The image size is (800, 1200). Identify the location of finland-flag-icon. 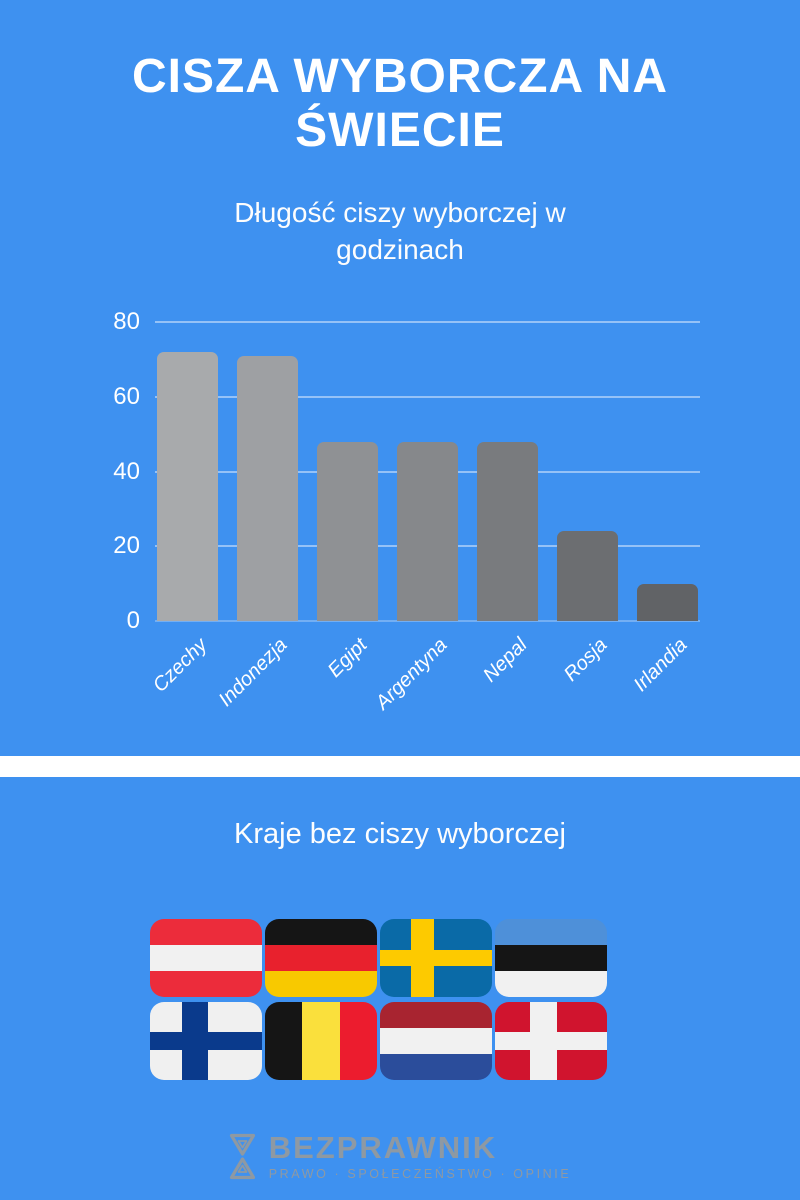
(206, 1041).